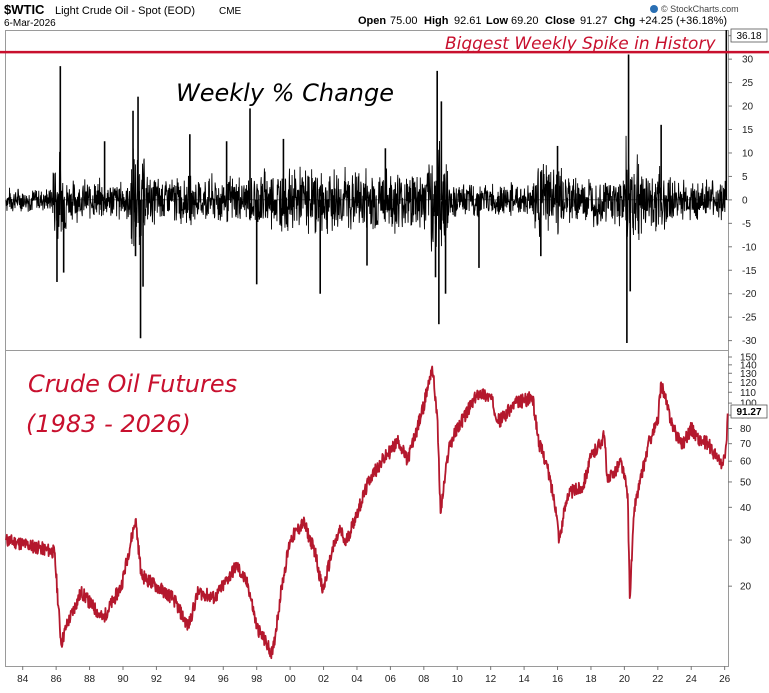  What do you see at coordinates (749, 294) in the screenshot?
I see `y-tick-label: -20` at bounding box center [749, 294].